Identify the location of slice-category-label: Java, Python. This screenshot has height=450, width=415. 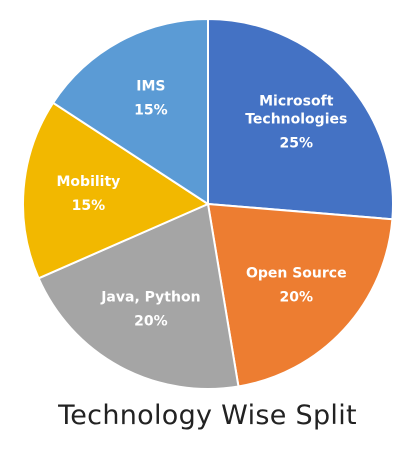
(150, 298).